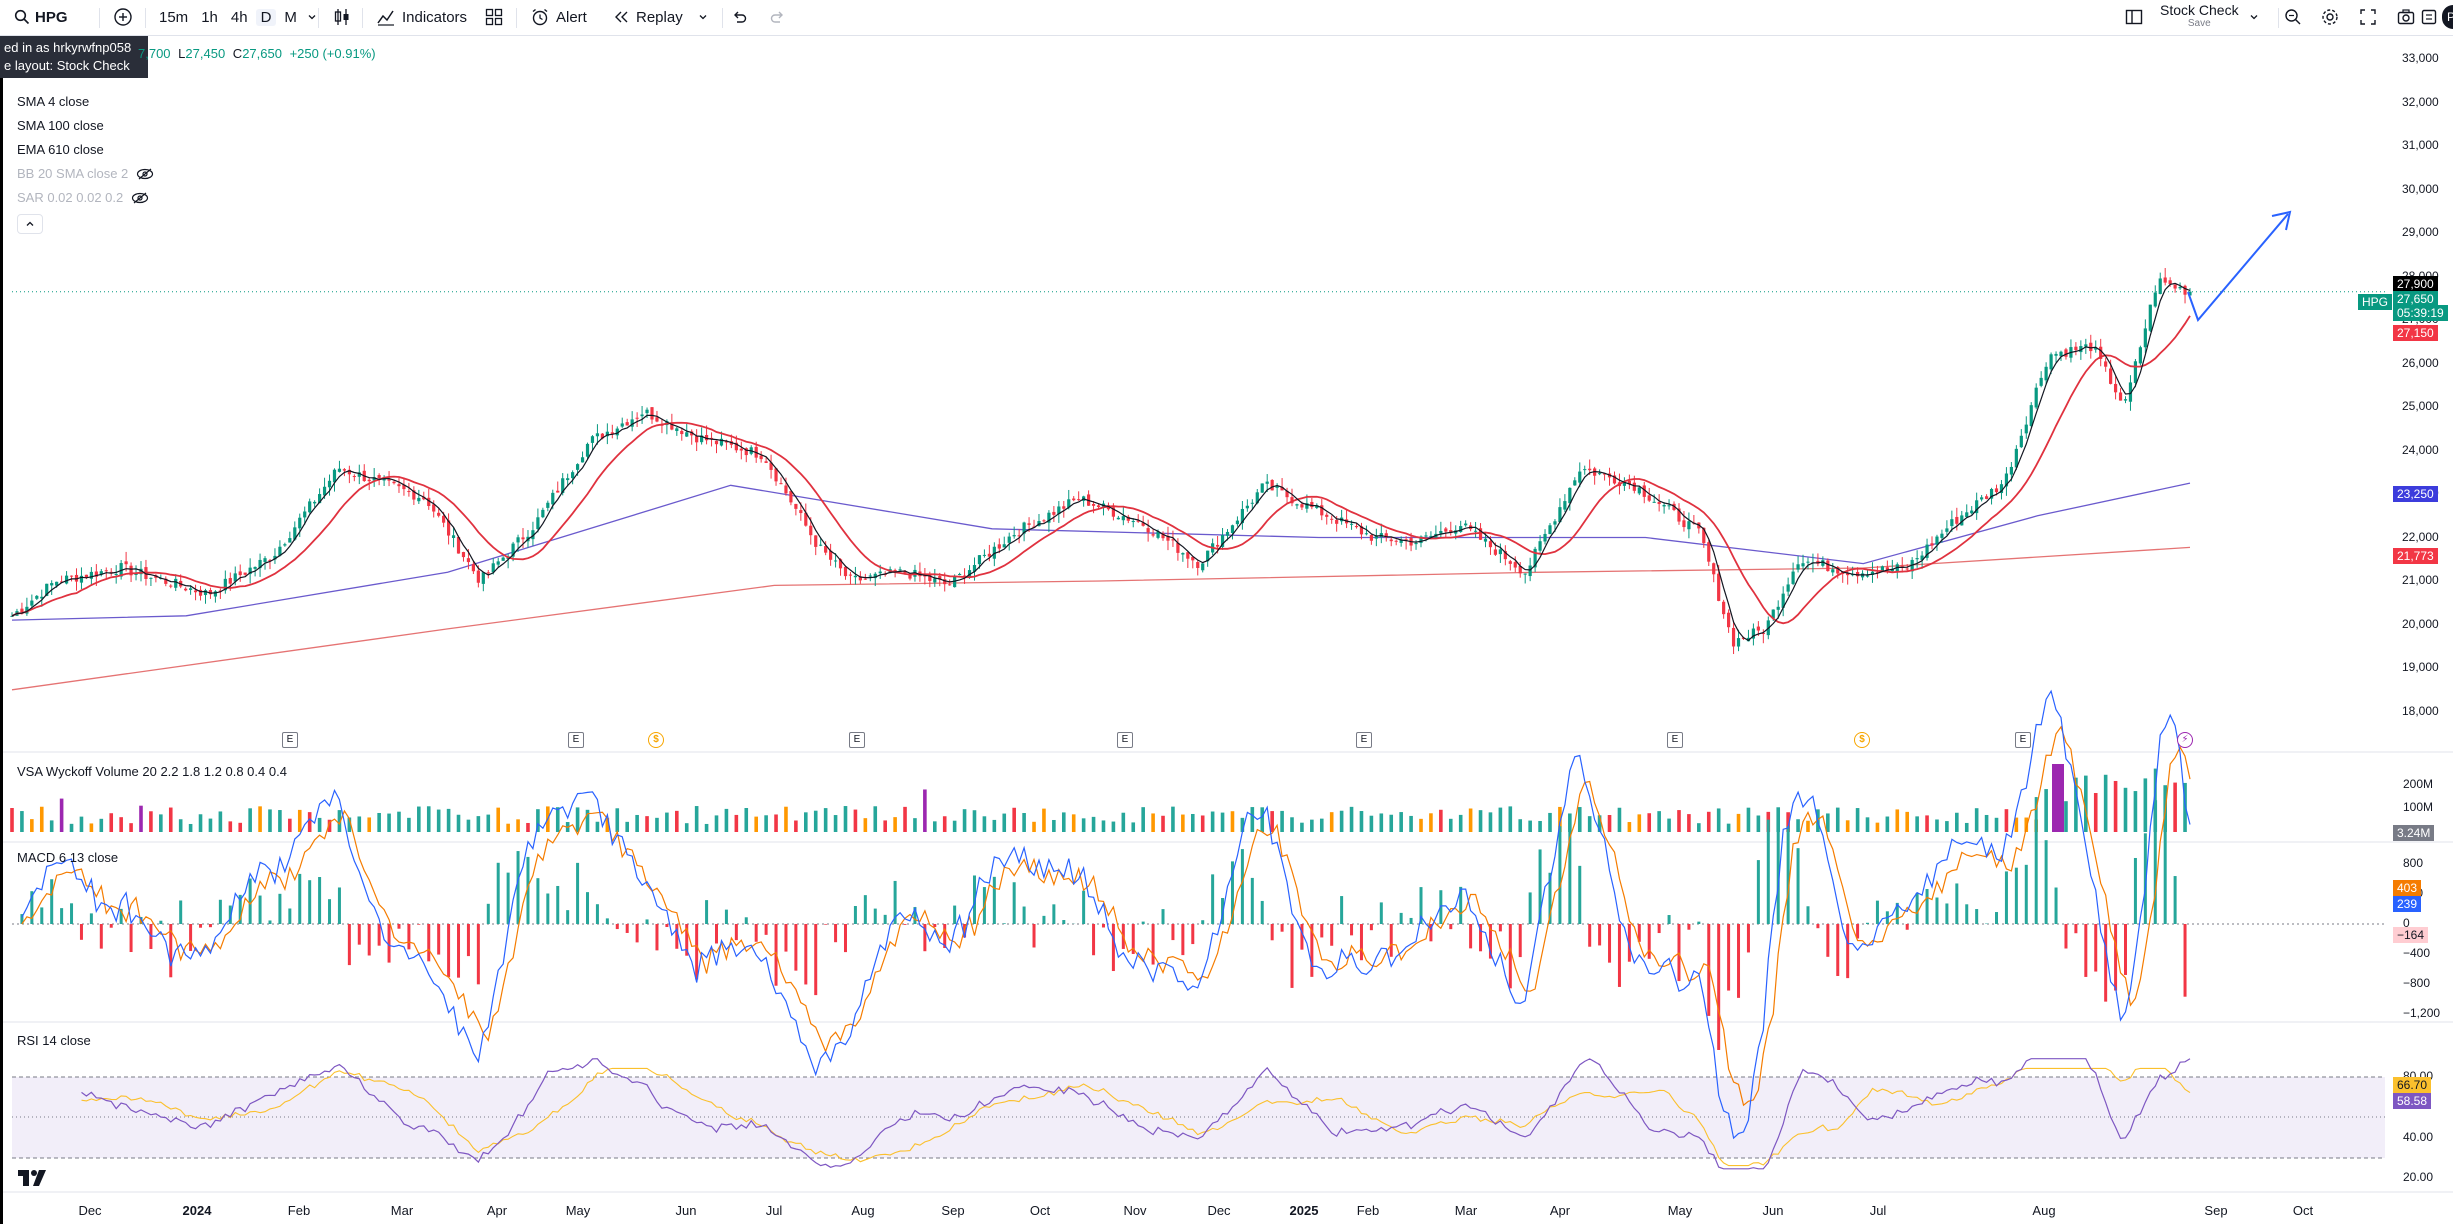 The width and height of the screenshot is (2453, 1224). Describe the element at coordinates (209, 17) in the screenshot. I see `timeframe-1h: 1h` at that location.